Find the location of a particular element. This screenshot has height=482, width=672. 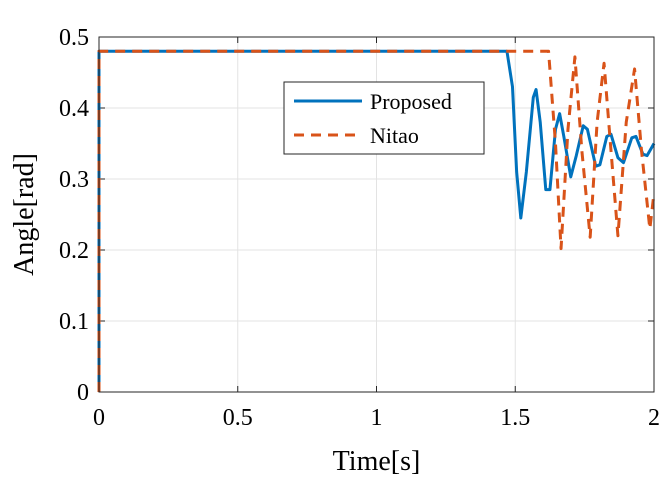

x-tick-label: 0.5 is located at coordinates (238, 418).